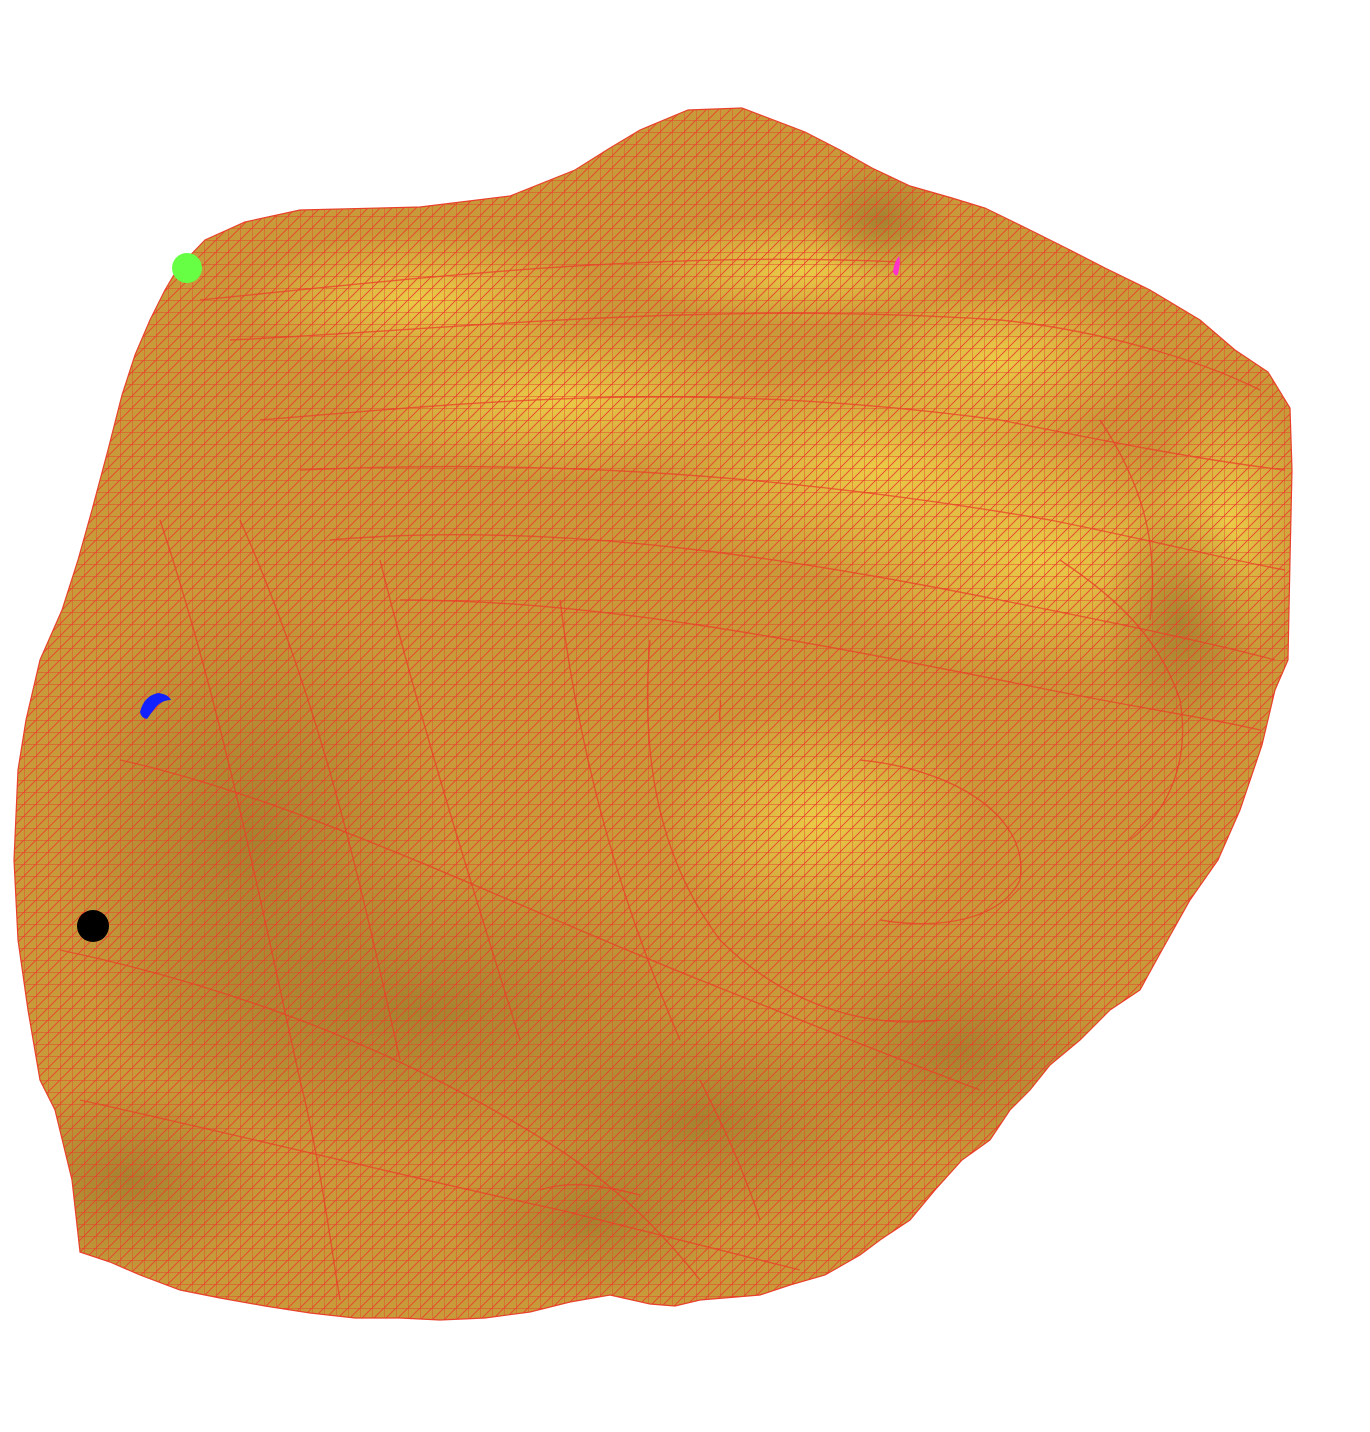  What do you see at coordinates (155, 706) in the screenshot?
I see `blue-marker` at bounding box center [155, 706].